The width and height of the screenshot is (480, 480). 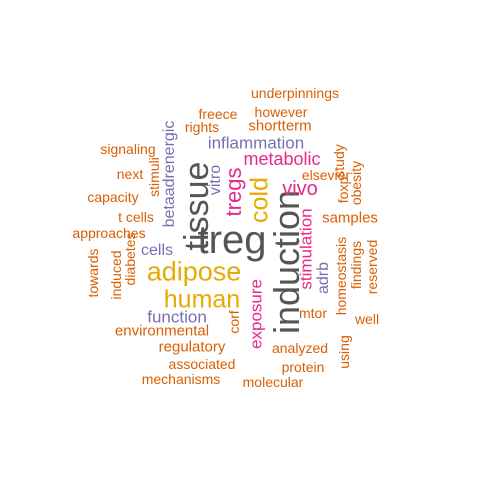 What do you see at coordinates (256, 143) in the screenshot?
I see `word-inflammation: inflammation` at bounding box center [256, 143].